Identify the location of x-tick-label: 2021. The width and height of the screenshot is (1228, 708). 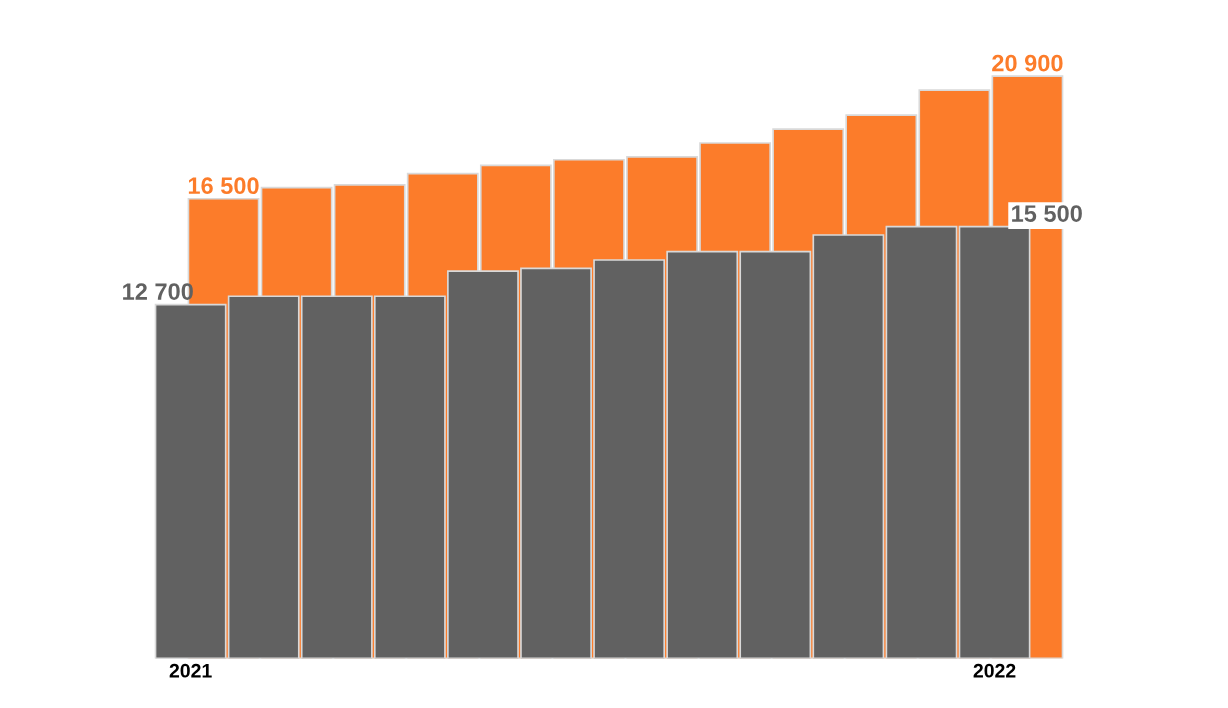
(190, 670).